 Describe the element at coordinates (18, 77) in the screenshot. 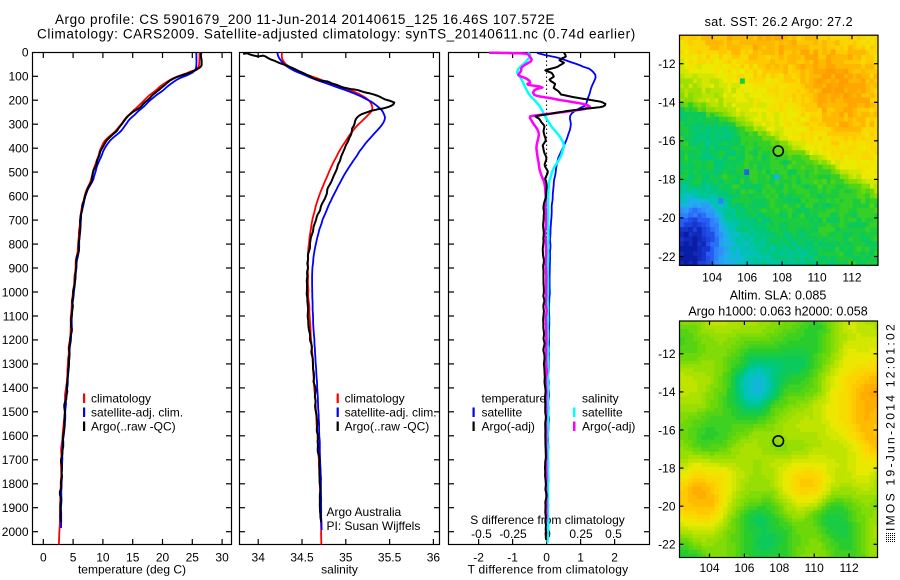

I see `svg-text: 100` at that location.